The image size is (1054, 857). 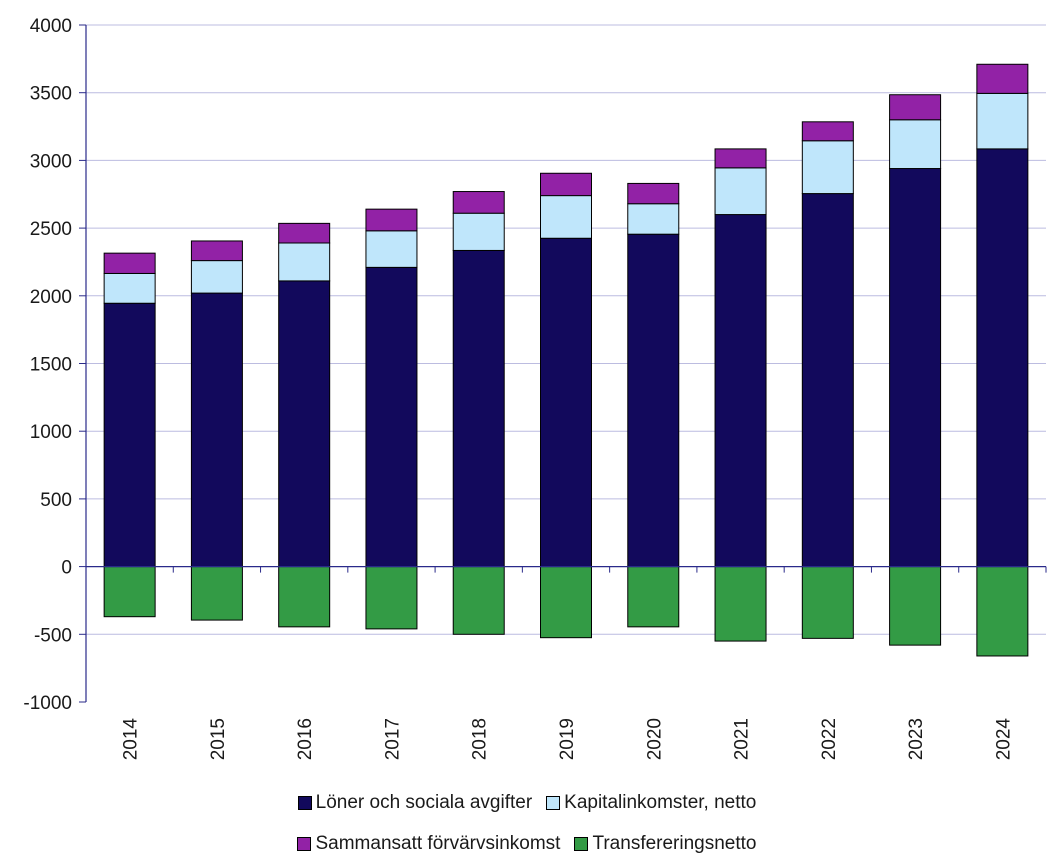 What do you see at coordinates (654, 739) in the screenshot?
I see `x-tick-label: 2020` at bounding box center [654, 739].